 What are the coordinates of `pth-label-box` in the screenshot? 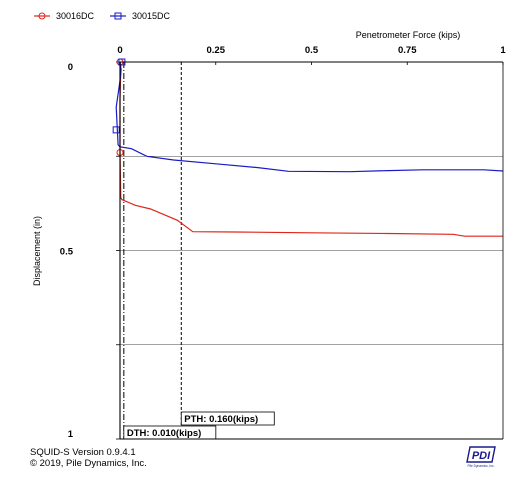 It's located at (227, 418).